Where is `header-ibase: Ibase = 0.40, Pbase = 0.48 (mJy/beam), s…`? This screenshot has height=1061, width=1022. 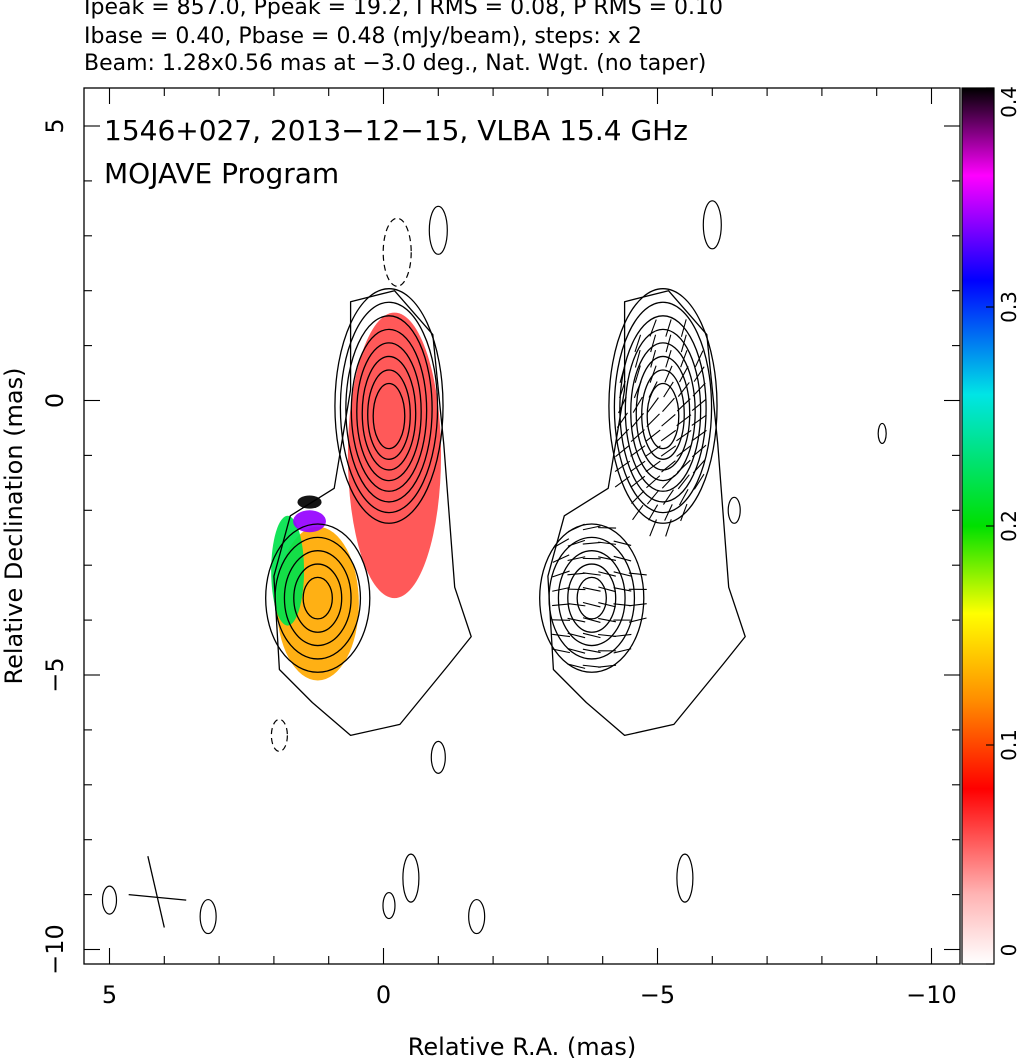 header-ibase: Ibase = 0.40, Pbase = 0.48 (mJy/beam), s… is located at coordinates (363, 36).